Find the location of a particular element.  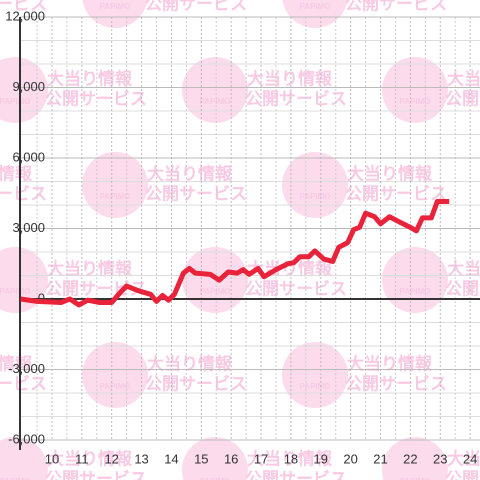

x-tick-label: 20 is located at coordinates (350, 458).